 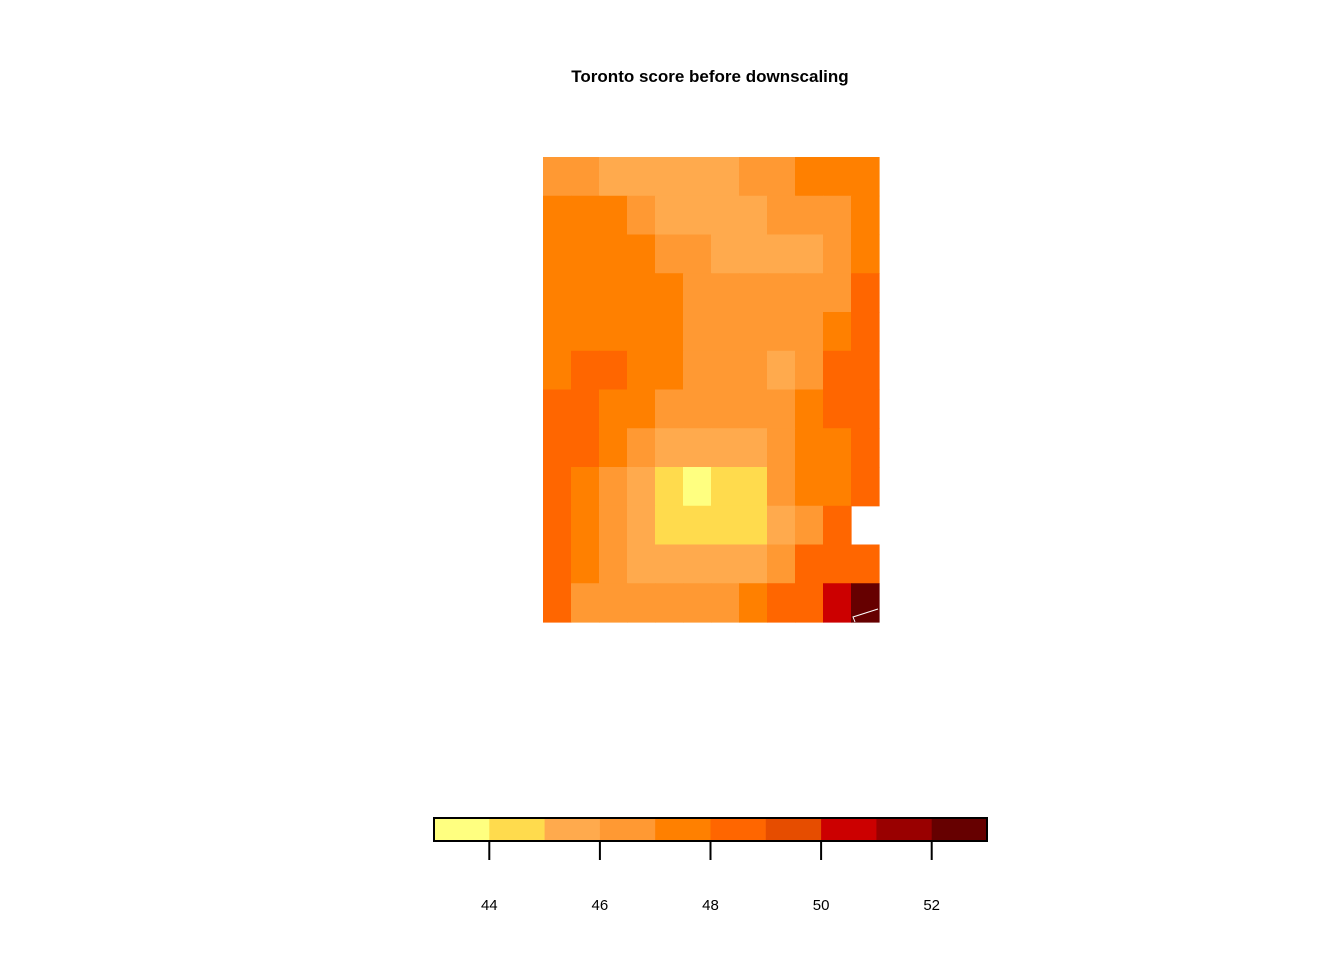 What do you see at coordinates (710, 905) in the screenshot?
I see `legend-tick-label: 48` at bounding box center [710, 905].